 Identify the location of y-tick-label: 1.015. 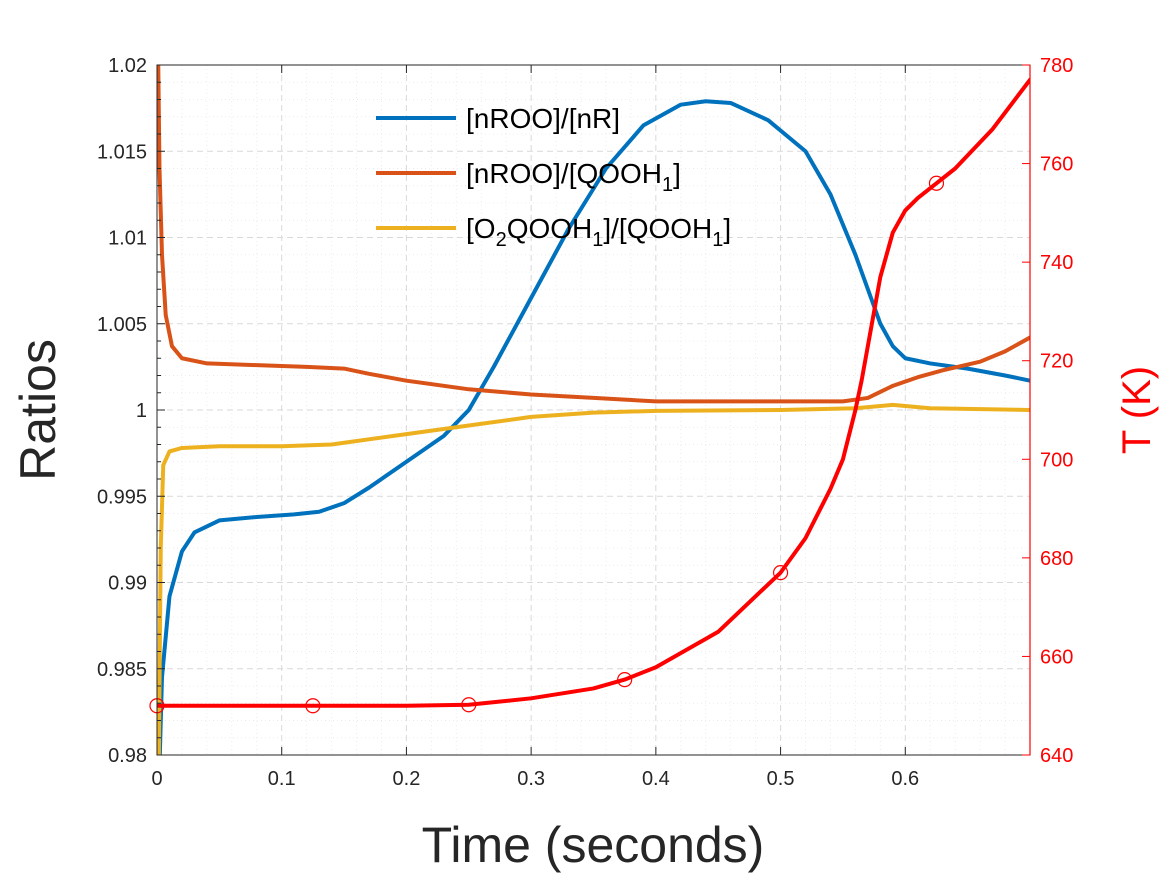
(122, 152).